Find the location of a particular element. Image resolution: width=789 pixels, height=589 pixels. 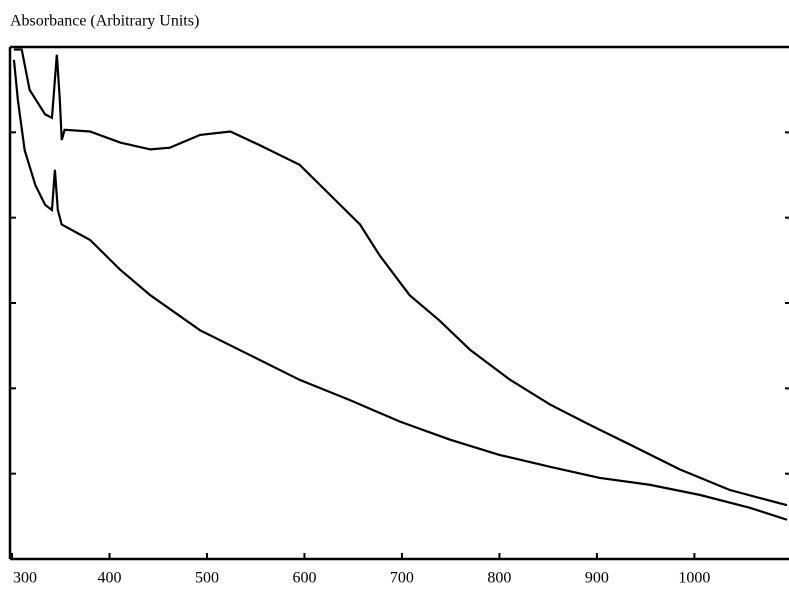

chart-title: Absorbance (Arbitrary Units) is located at coordinates (104, 21).